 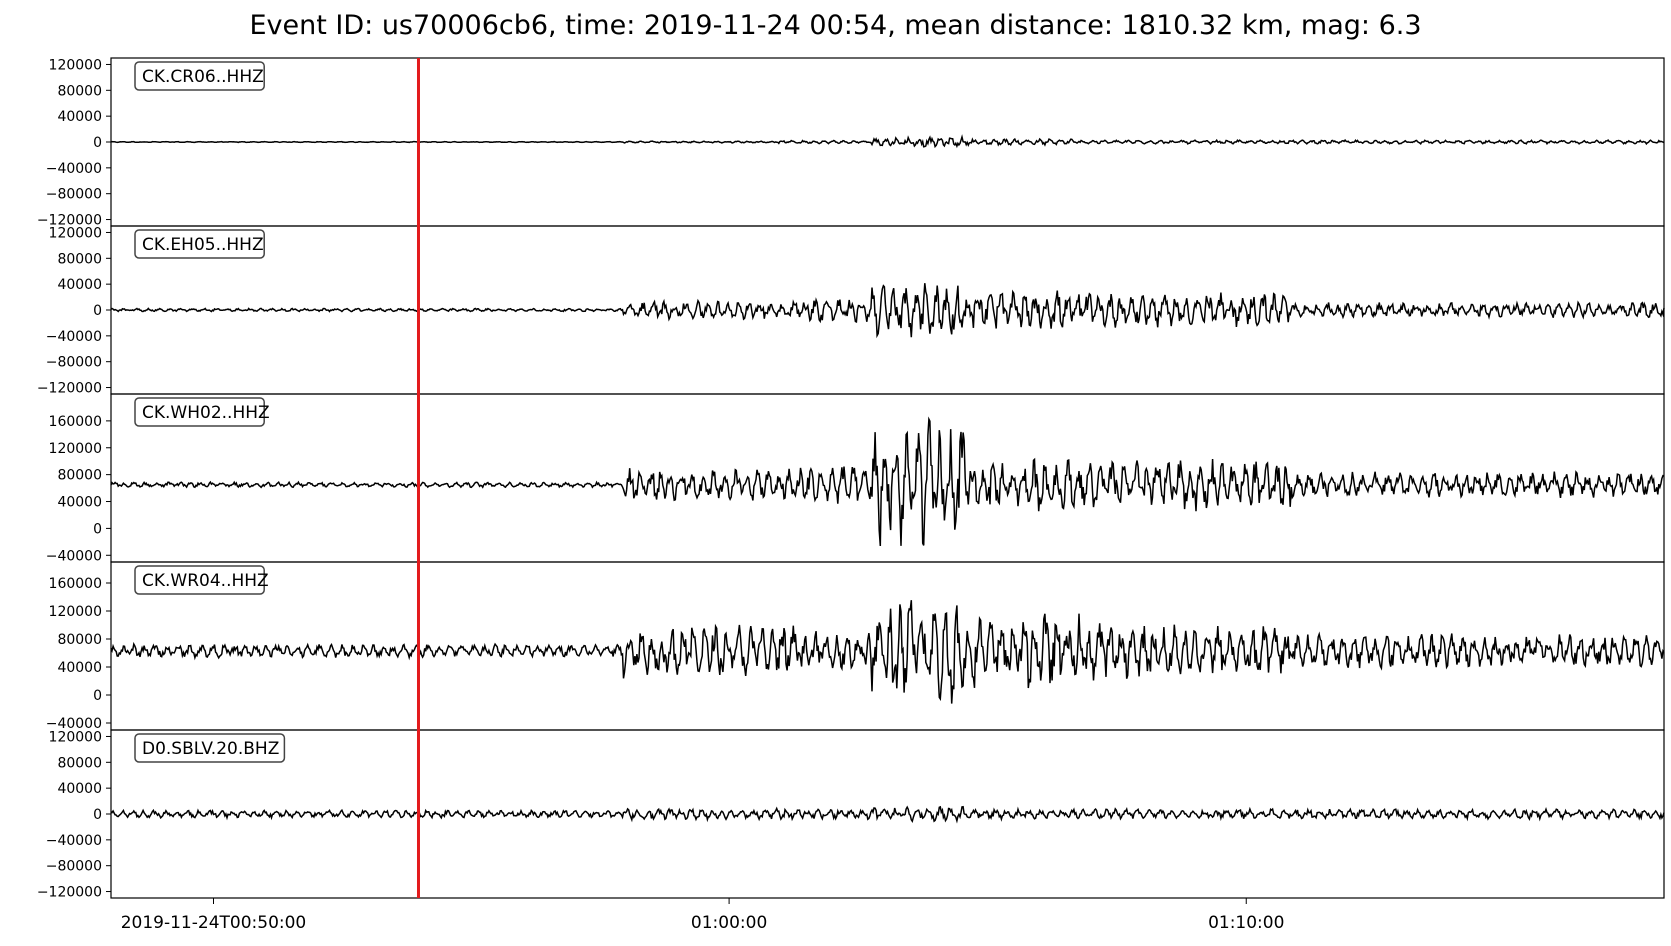 I want to click on station-label: CK.WR04..HHZ, so click(x=205, y=581).